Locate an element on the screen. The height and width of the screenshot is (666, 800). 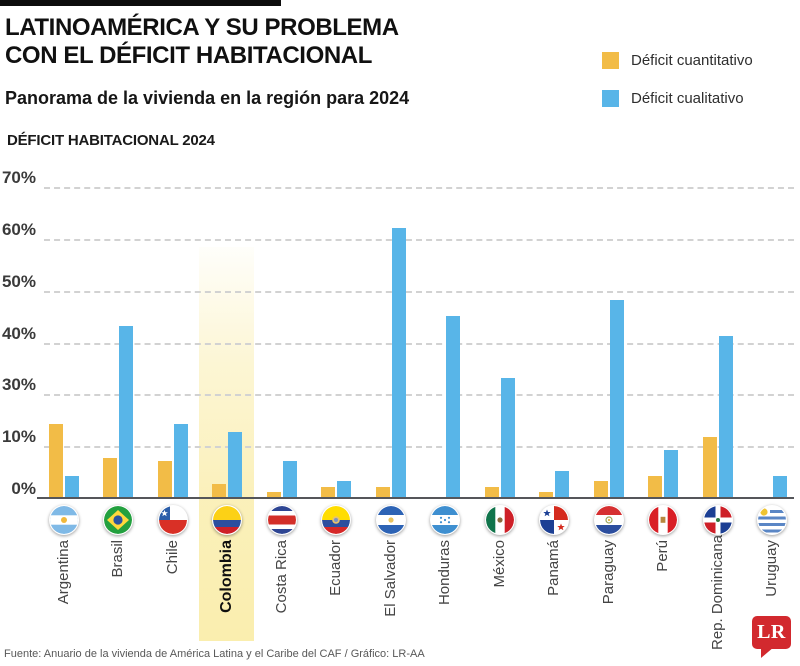
bar-cualitativo-paraguay is located at coordinates (616, 398).